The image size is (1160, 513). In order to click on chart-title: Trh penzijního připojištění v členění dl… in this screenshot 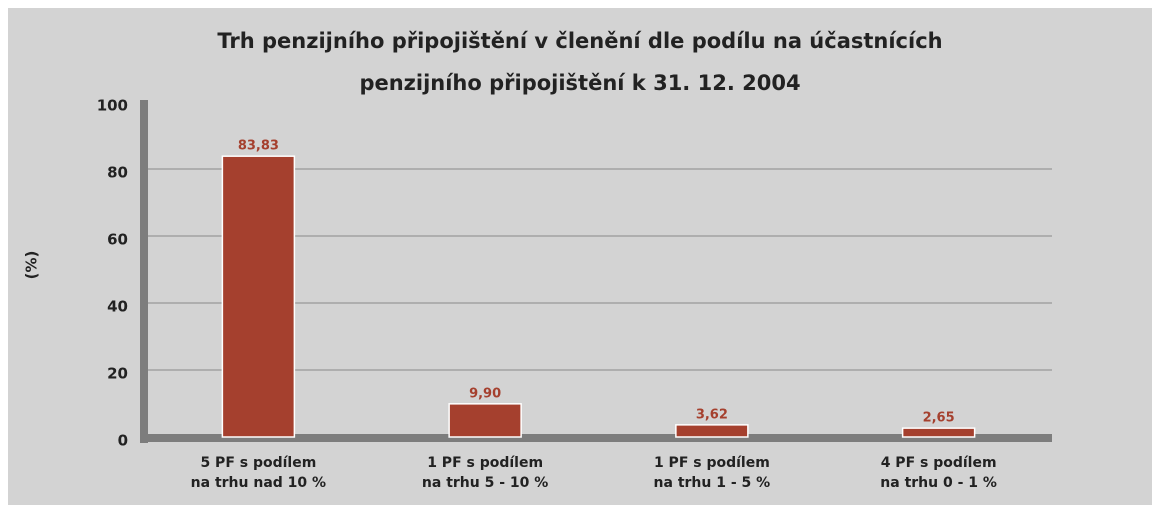, I will do `click(580, 62)`.